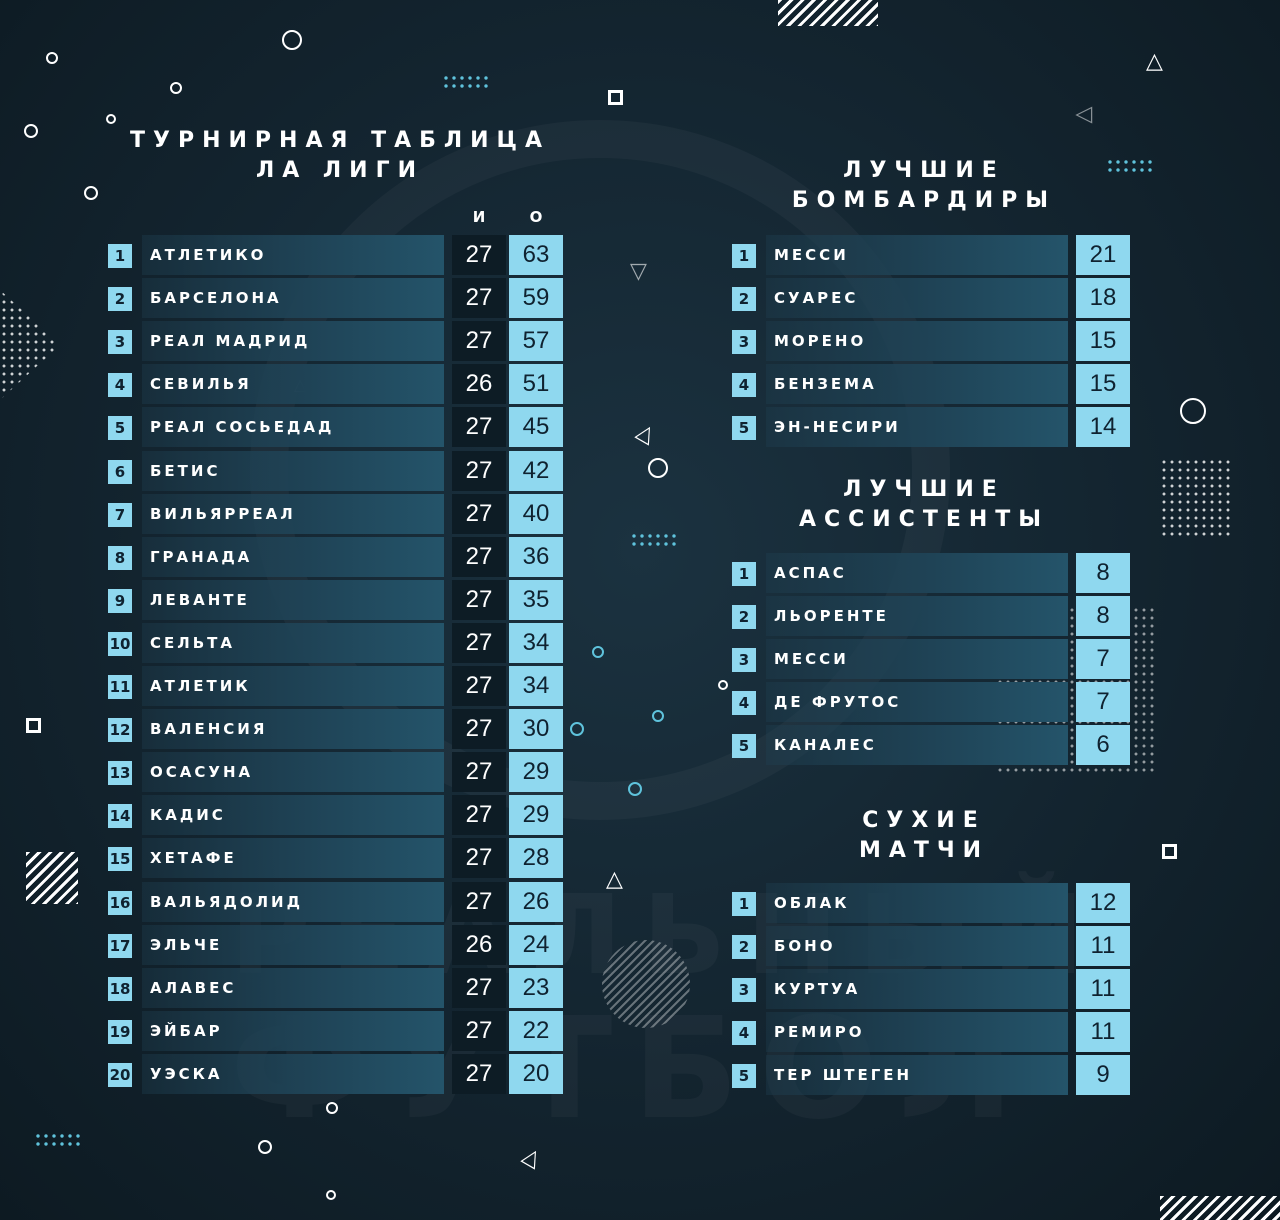 The height and width of the screenshot is (1220, 1280). What do you see at coordinates (931, 946) in the screenshot?
I see `list-item: 2 БОНО 11` at bounding box center [931, 946].